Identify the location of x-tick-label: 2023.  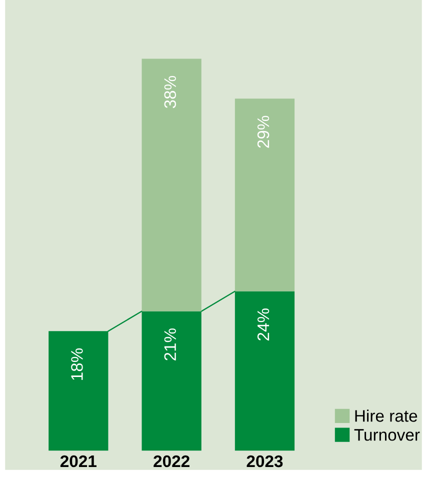
(264, 461).